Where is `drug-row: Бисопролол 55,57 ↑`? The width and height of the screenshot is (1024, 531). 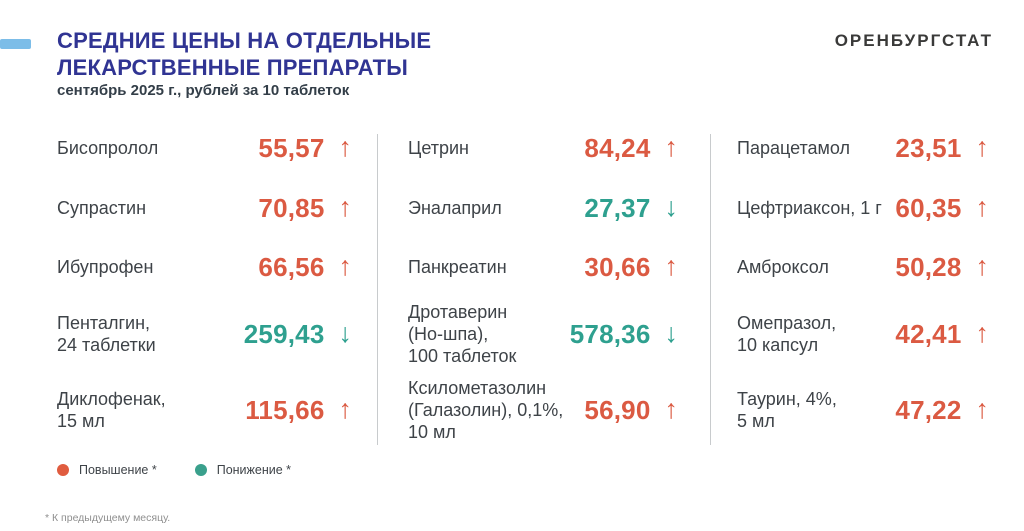 drug-row: Бисопролол 55,57 ↑ is located at coordinates (204, 148).